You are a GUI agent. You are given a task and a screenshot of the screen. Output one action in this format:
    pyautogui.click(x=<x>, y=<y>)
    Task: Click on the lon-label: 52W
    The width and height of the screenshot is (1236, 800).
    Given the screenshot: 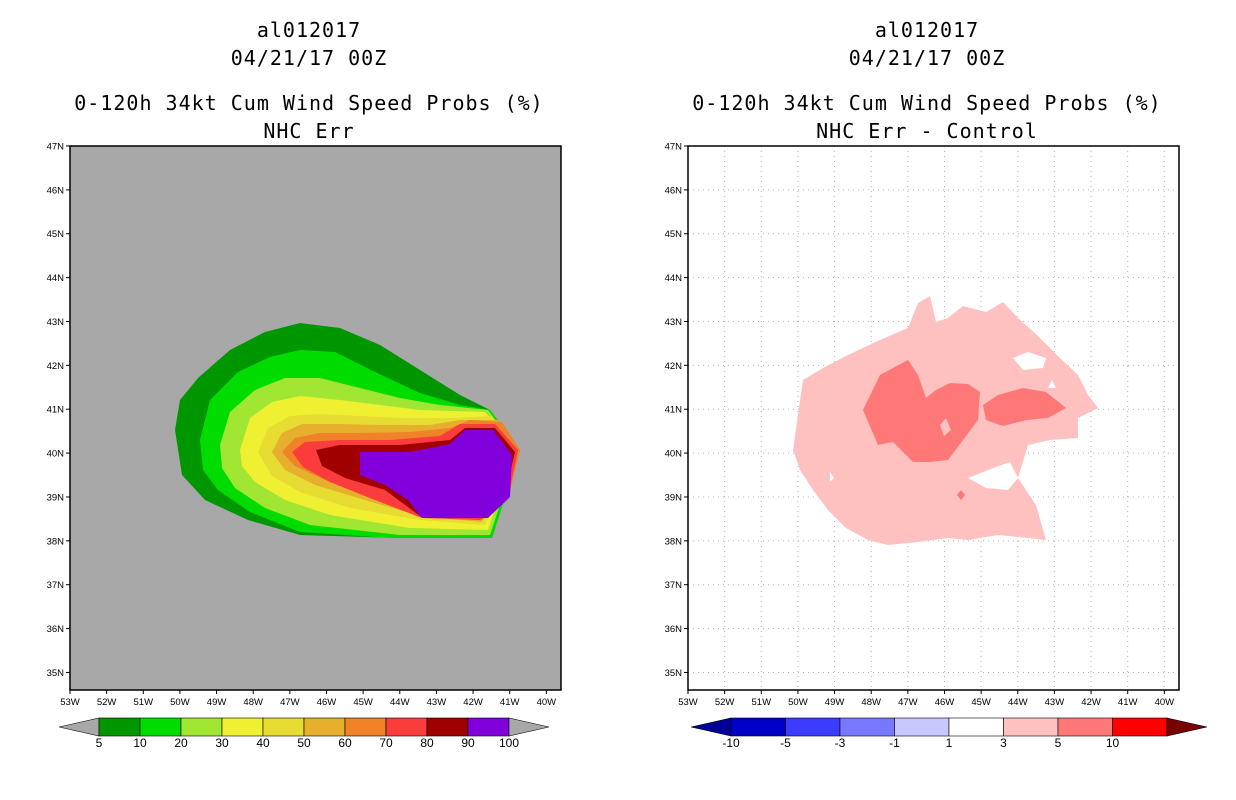 What is the action you would take?
    pyautogui.click(x=107, y=702)
    